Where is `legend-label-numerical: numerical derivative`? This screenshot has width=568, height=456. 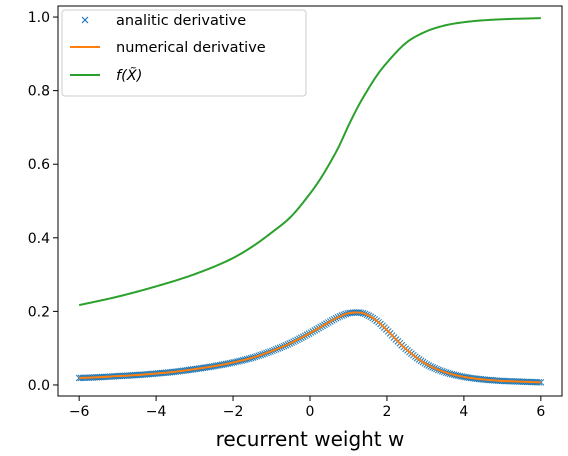
legend-label-numerical: numerical derivative is located at coordinates (191, 48).